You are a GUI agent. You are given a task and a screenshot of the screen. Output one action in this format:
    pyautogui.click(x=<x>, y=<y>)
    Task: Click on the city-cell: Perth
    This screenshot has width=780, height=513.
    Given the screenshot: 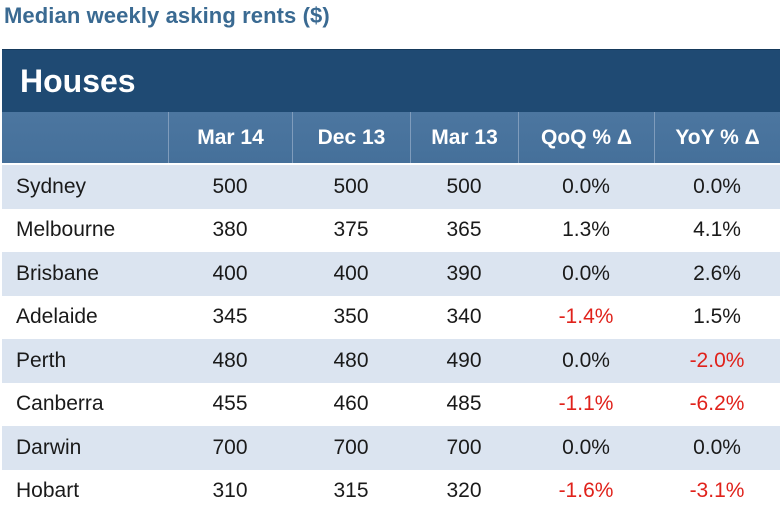 What is the action you would take?
    pyautogui.click(x=85, y=361)
    